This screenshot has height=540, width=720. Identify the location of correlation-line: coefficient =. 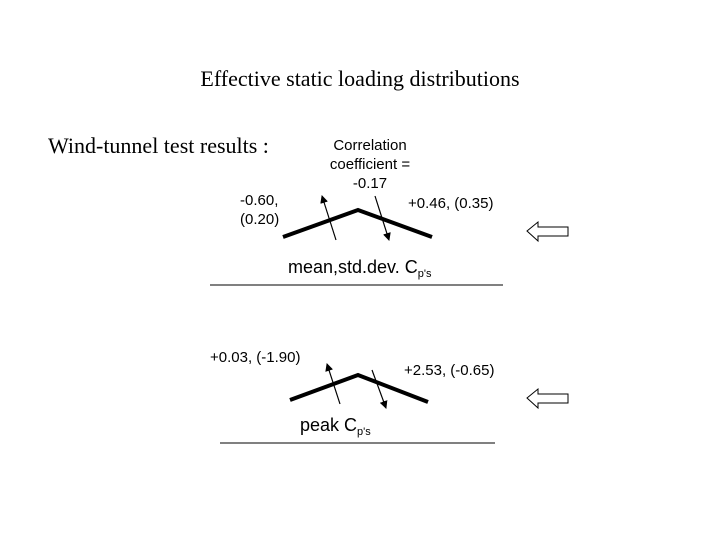
(370, 164).